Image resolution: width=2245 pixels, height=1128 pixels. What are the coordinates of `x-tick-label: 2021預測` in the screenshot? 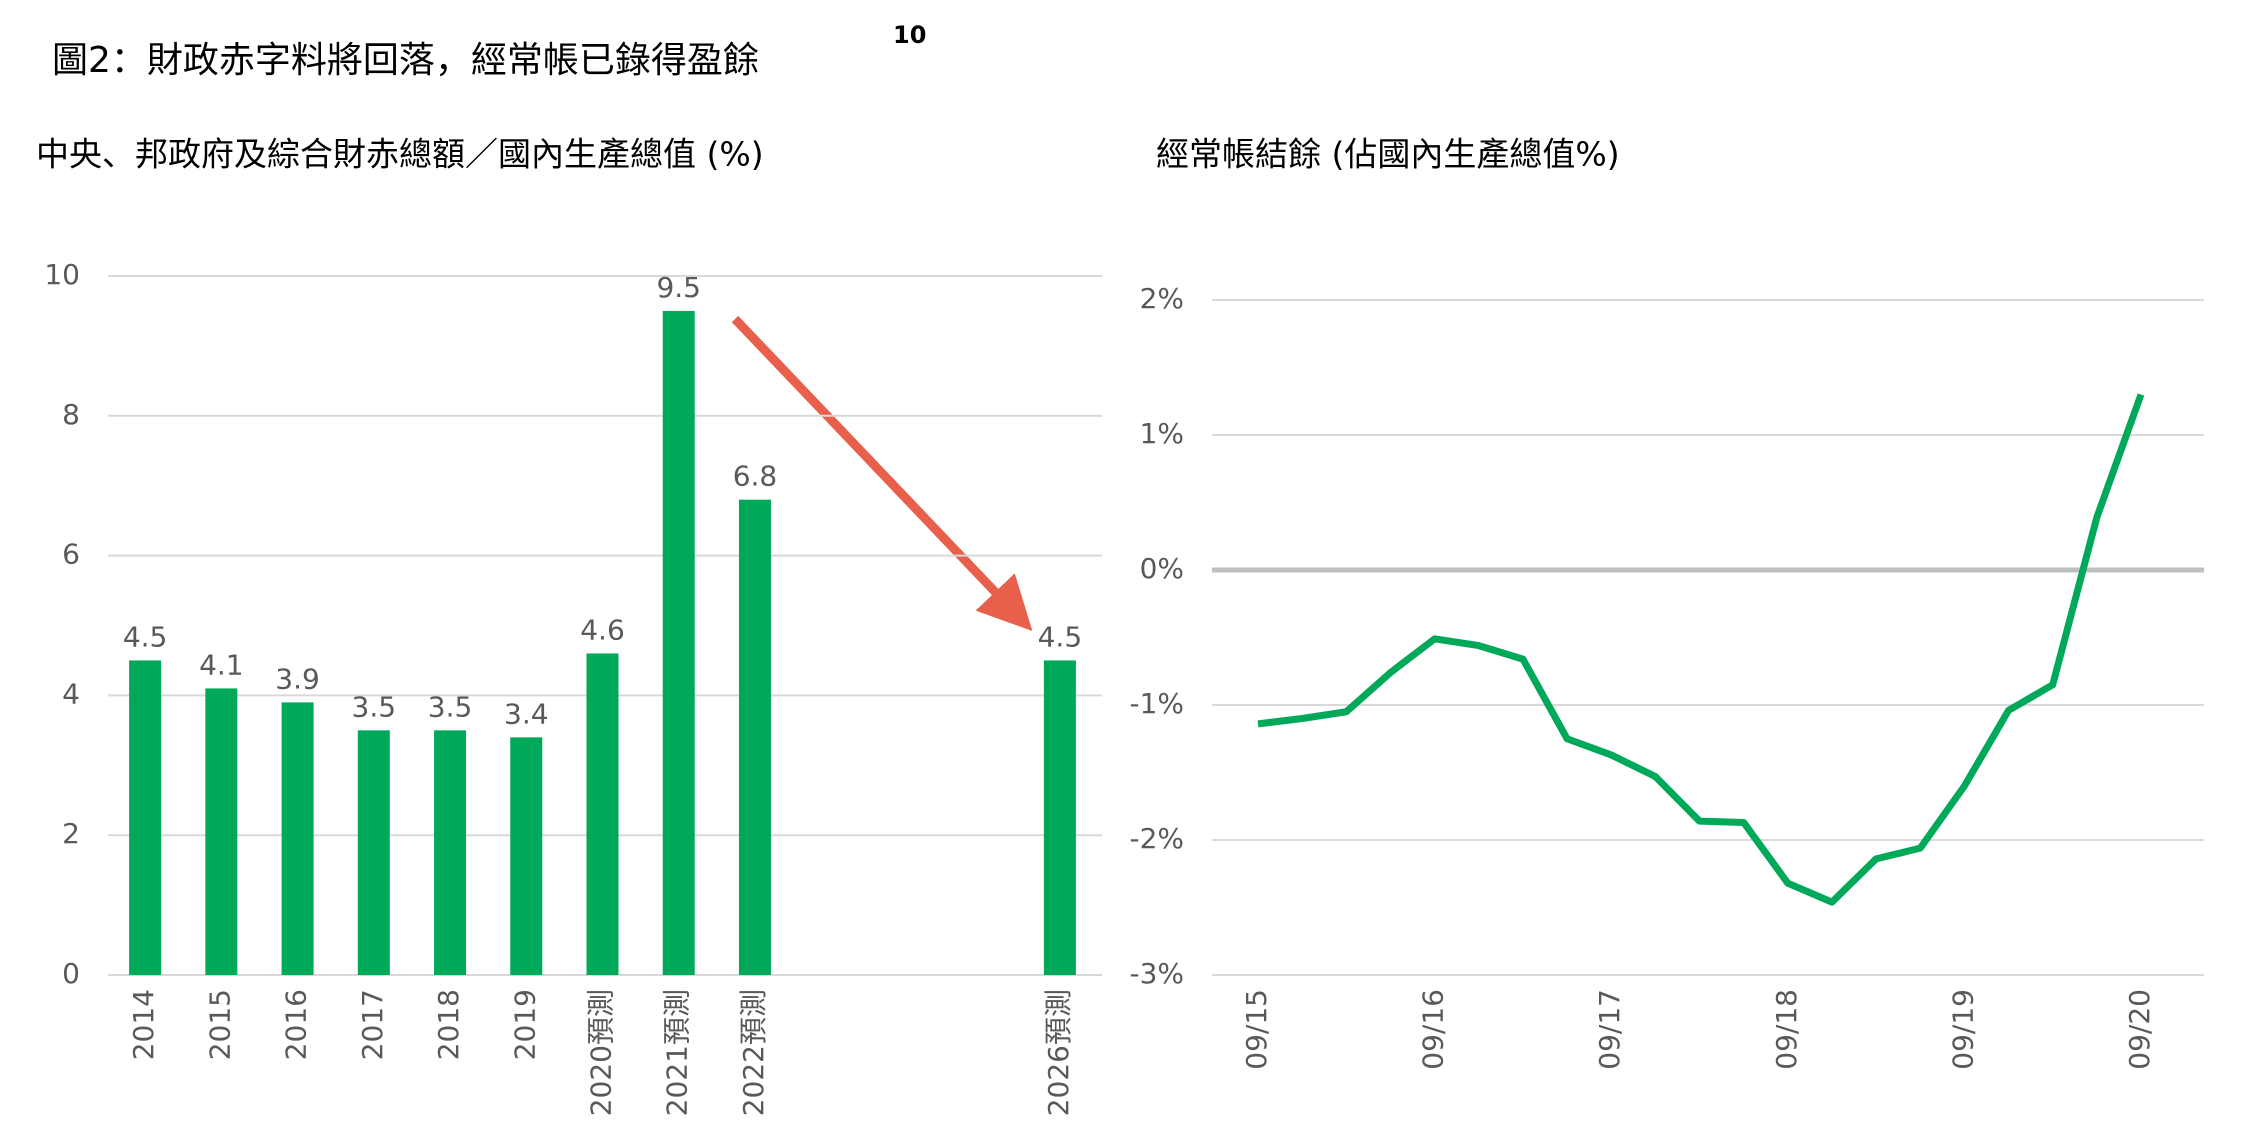 It's located at (677, 1052).